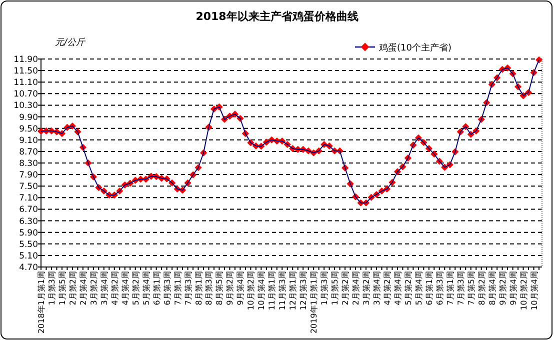  I want to click on y-tick-label: 11.10, so click(26, 83).